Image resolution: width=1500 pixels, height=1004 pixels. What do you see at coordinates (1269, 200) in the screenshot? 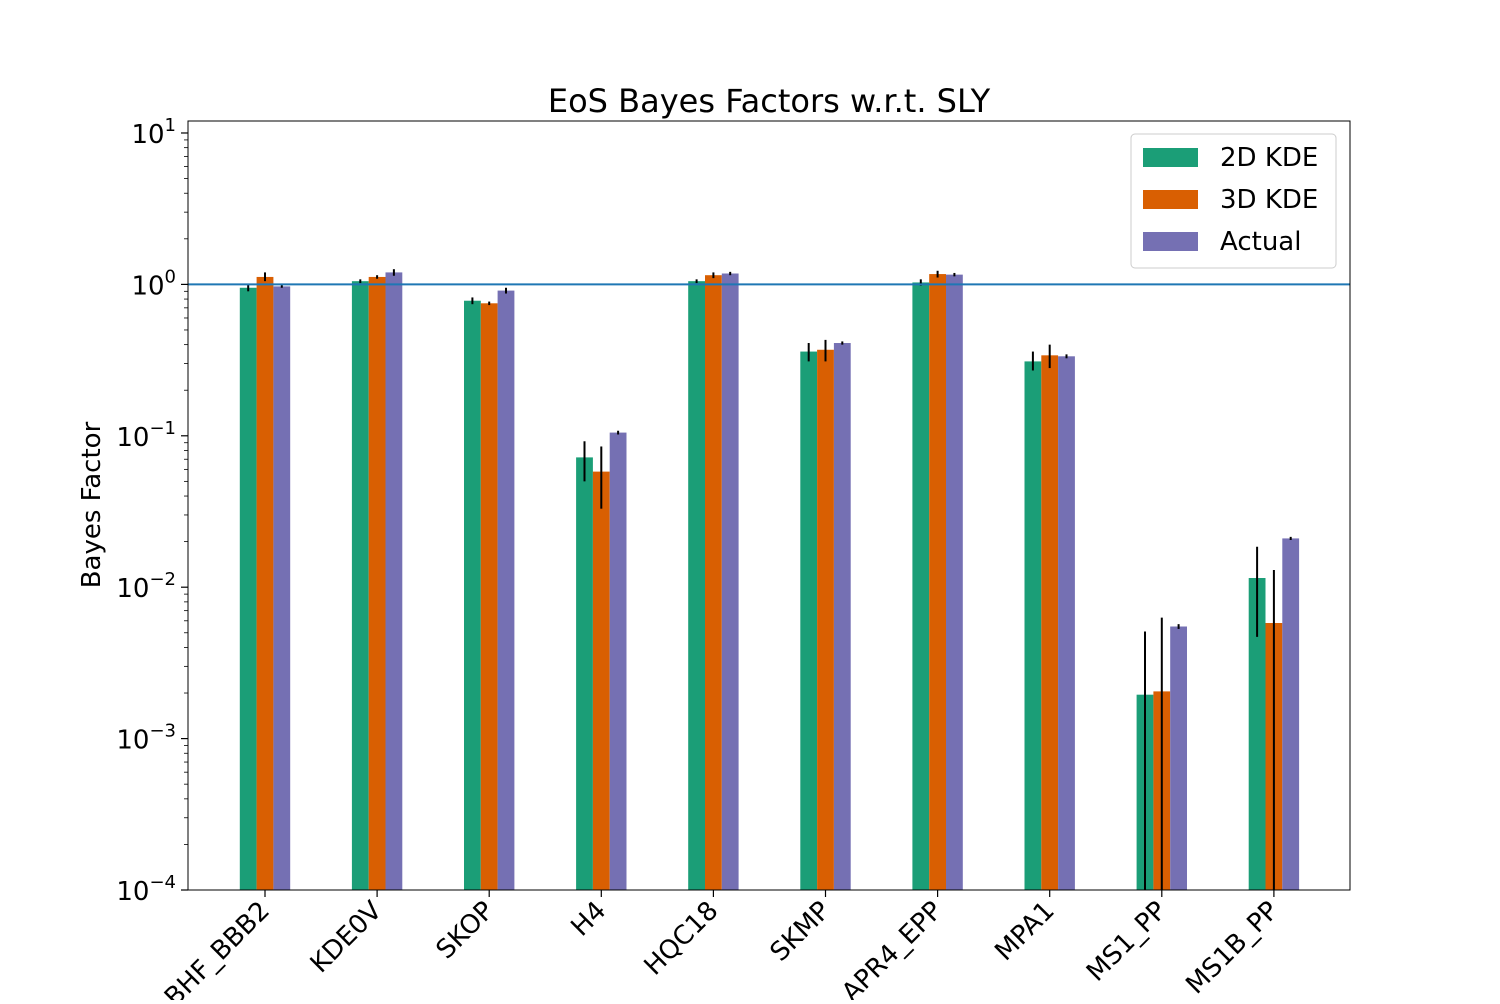
I see `legend-label: 3D KDE` at bounding box center [1269, 200].